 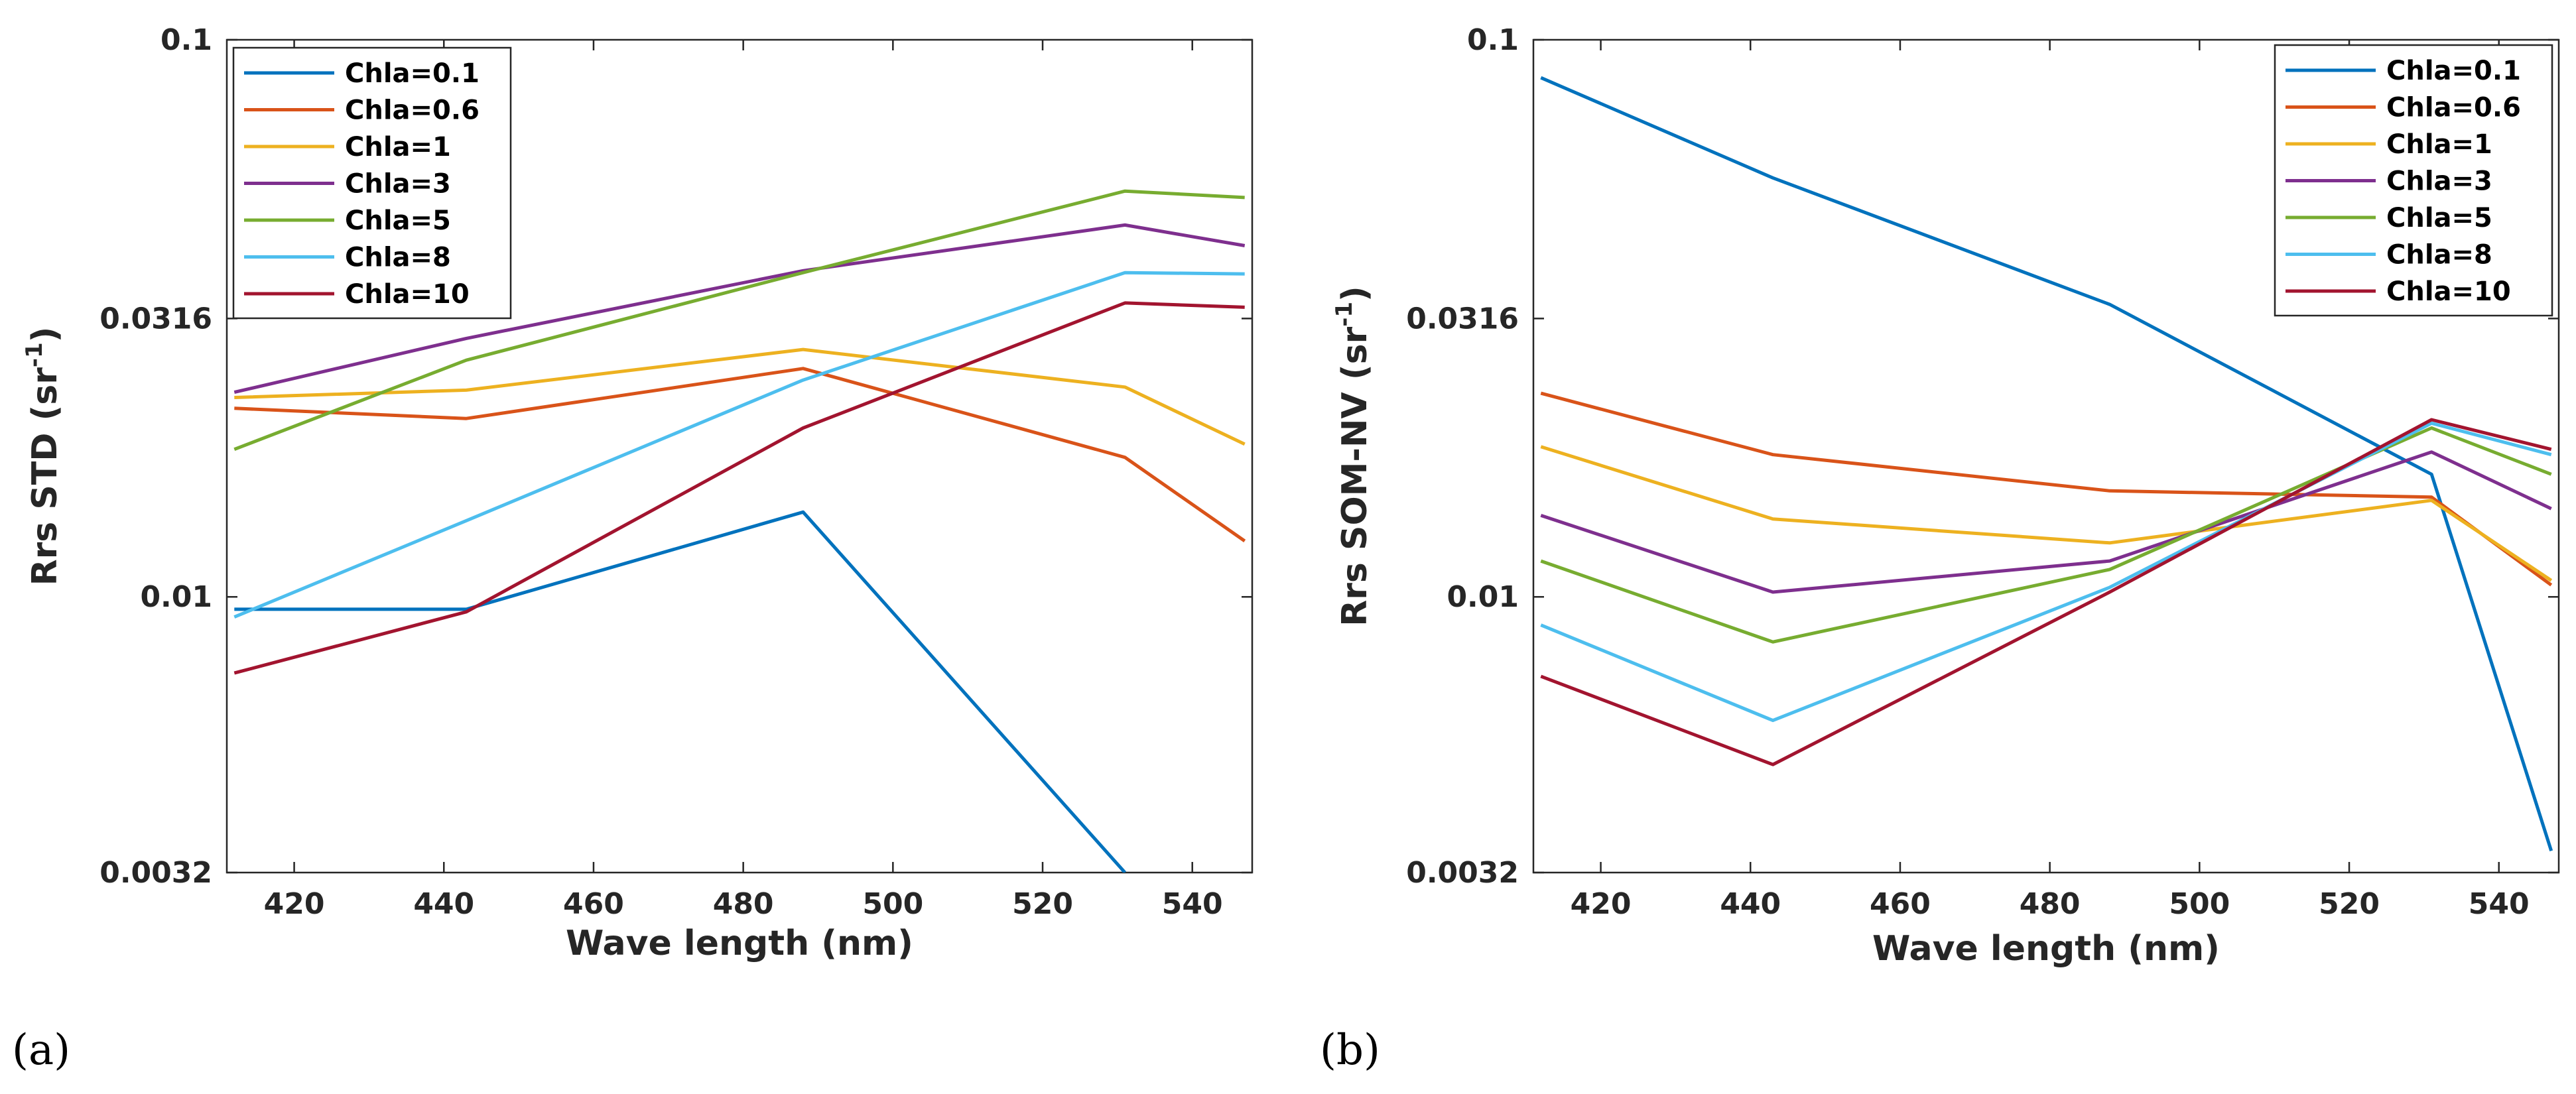 I want to click on y-axis-label: Rrs STD (sr-1), so click(x=43, y=456).